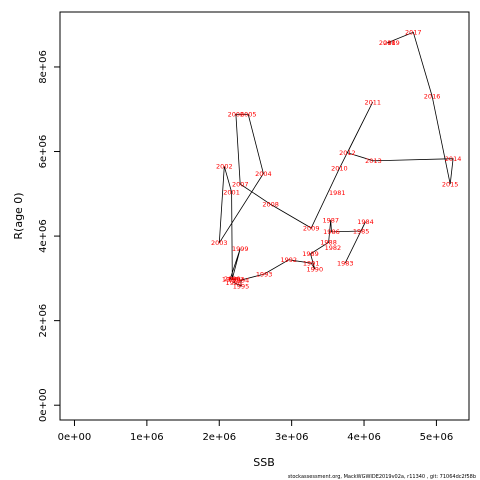 This screenshot has height=480, width=480. Describe the element at coordinates (240, 184) in the screenshot. I see `point-label-2007: 2007` at that location.